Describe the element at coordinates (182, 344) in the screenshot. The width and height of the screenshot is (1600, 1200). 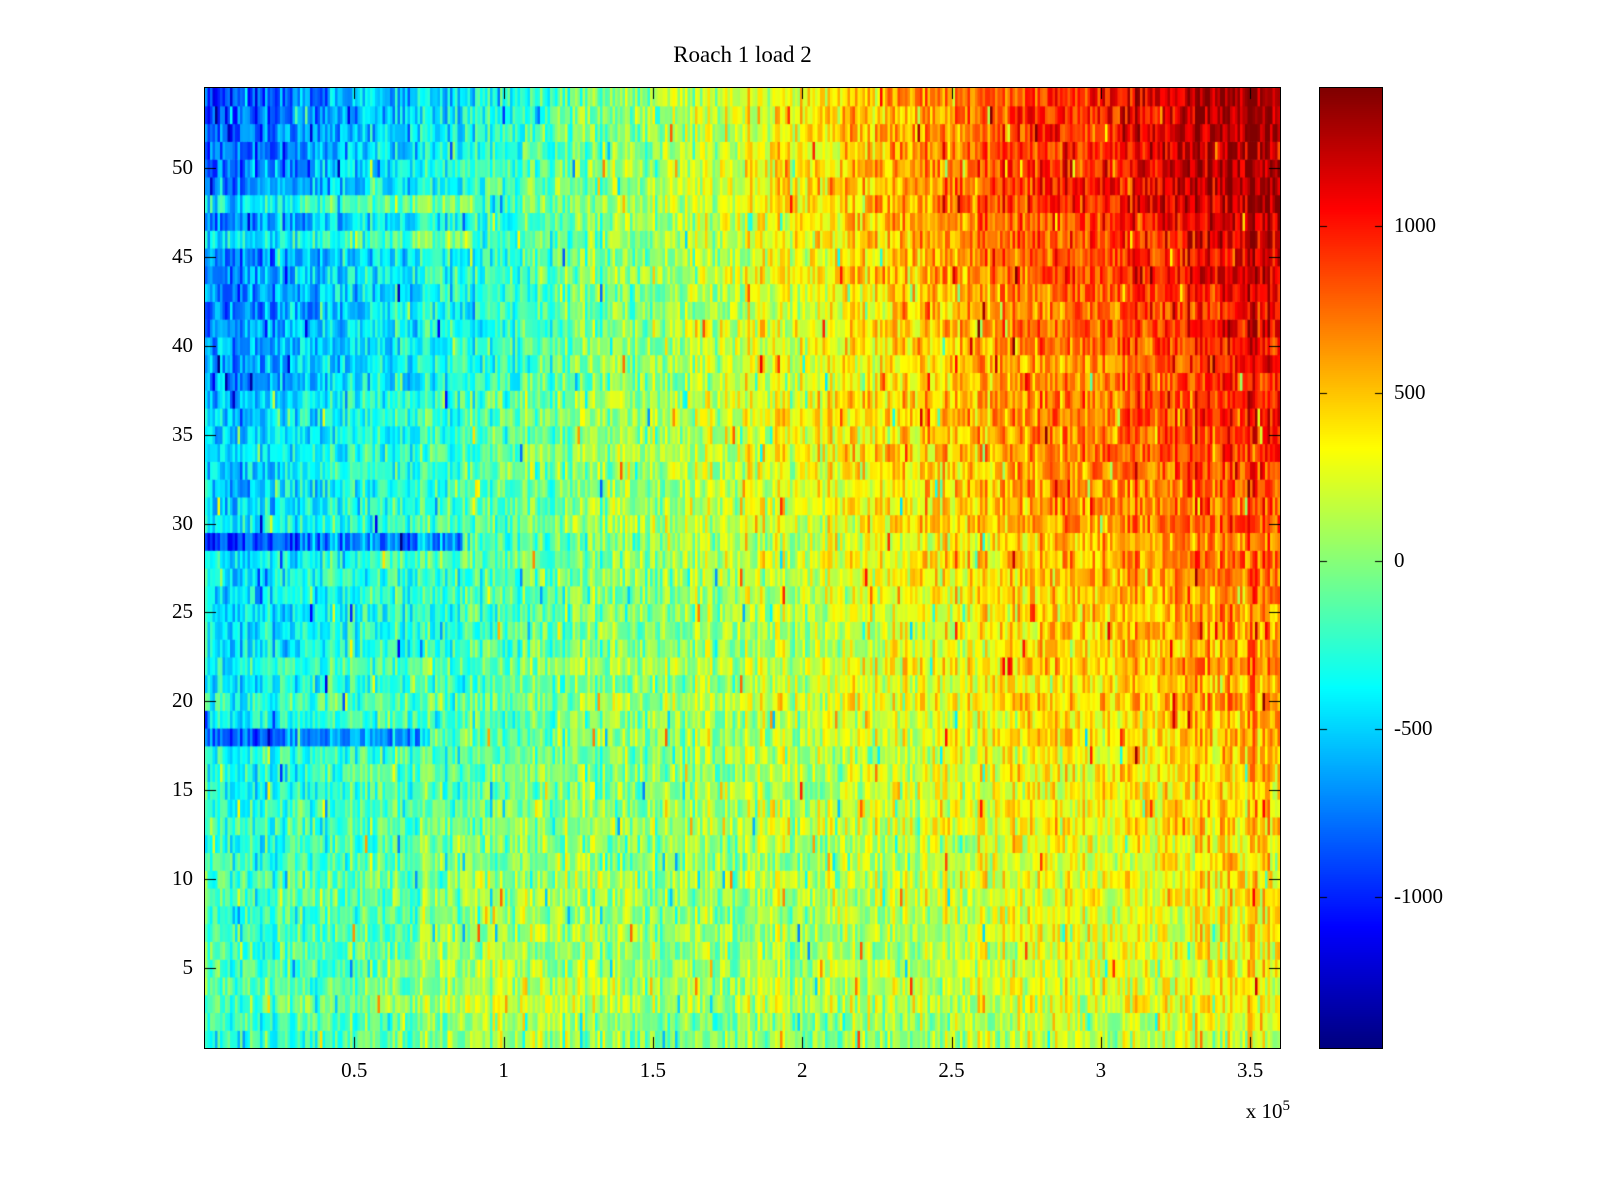
I see `y-tick-label: 40` at that location.